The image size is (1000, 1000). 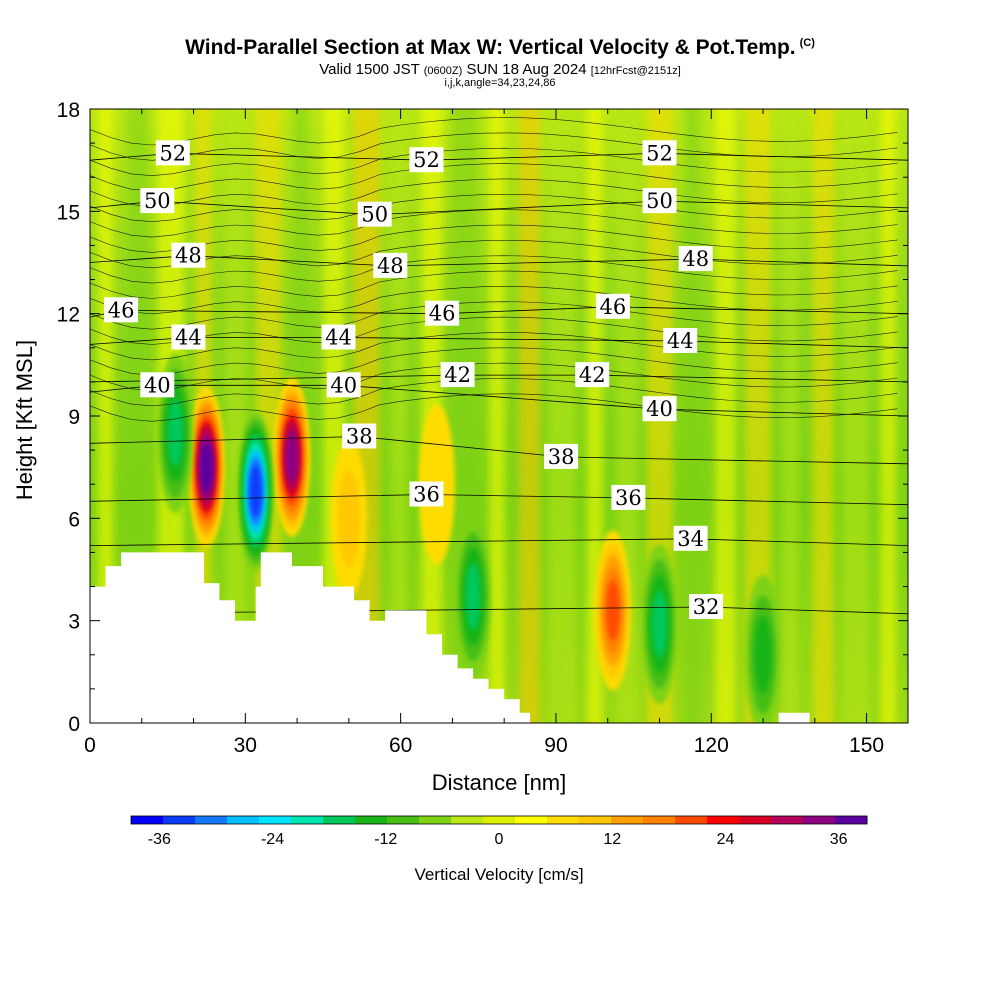 I want to click on x-tick-label: 90, so click(x=555, y=745).